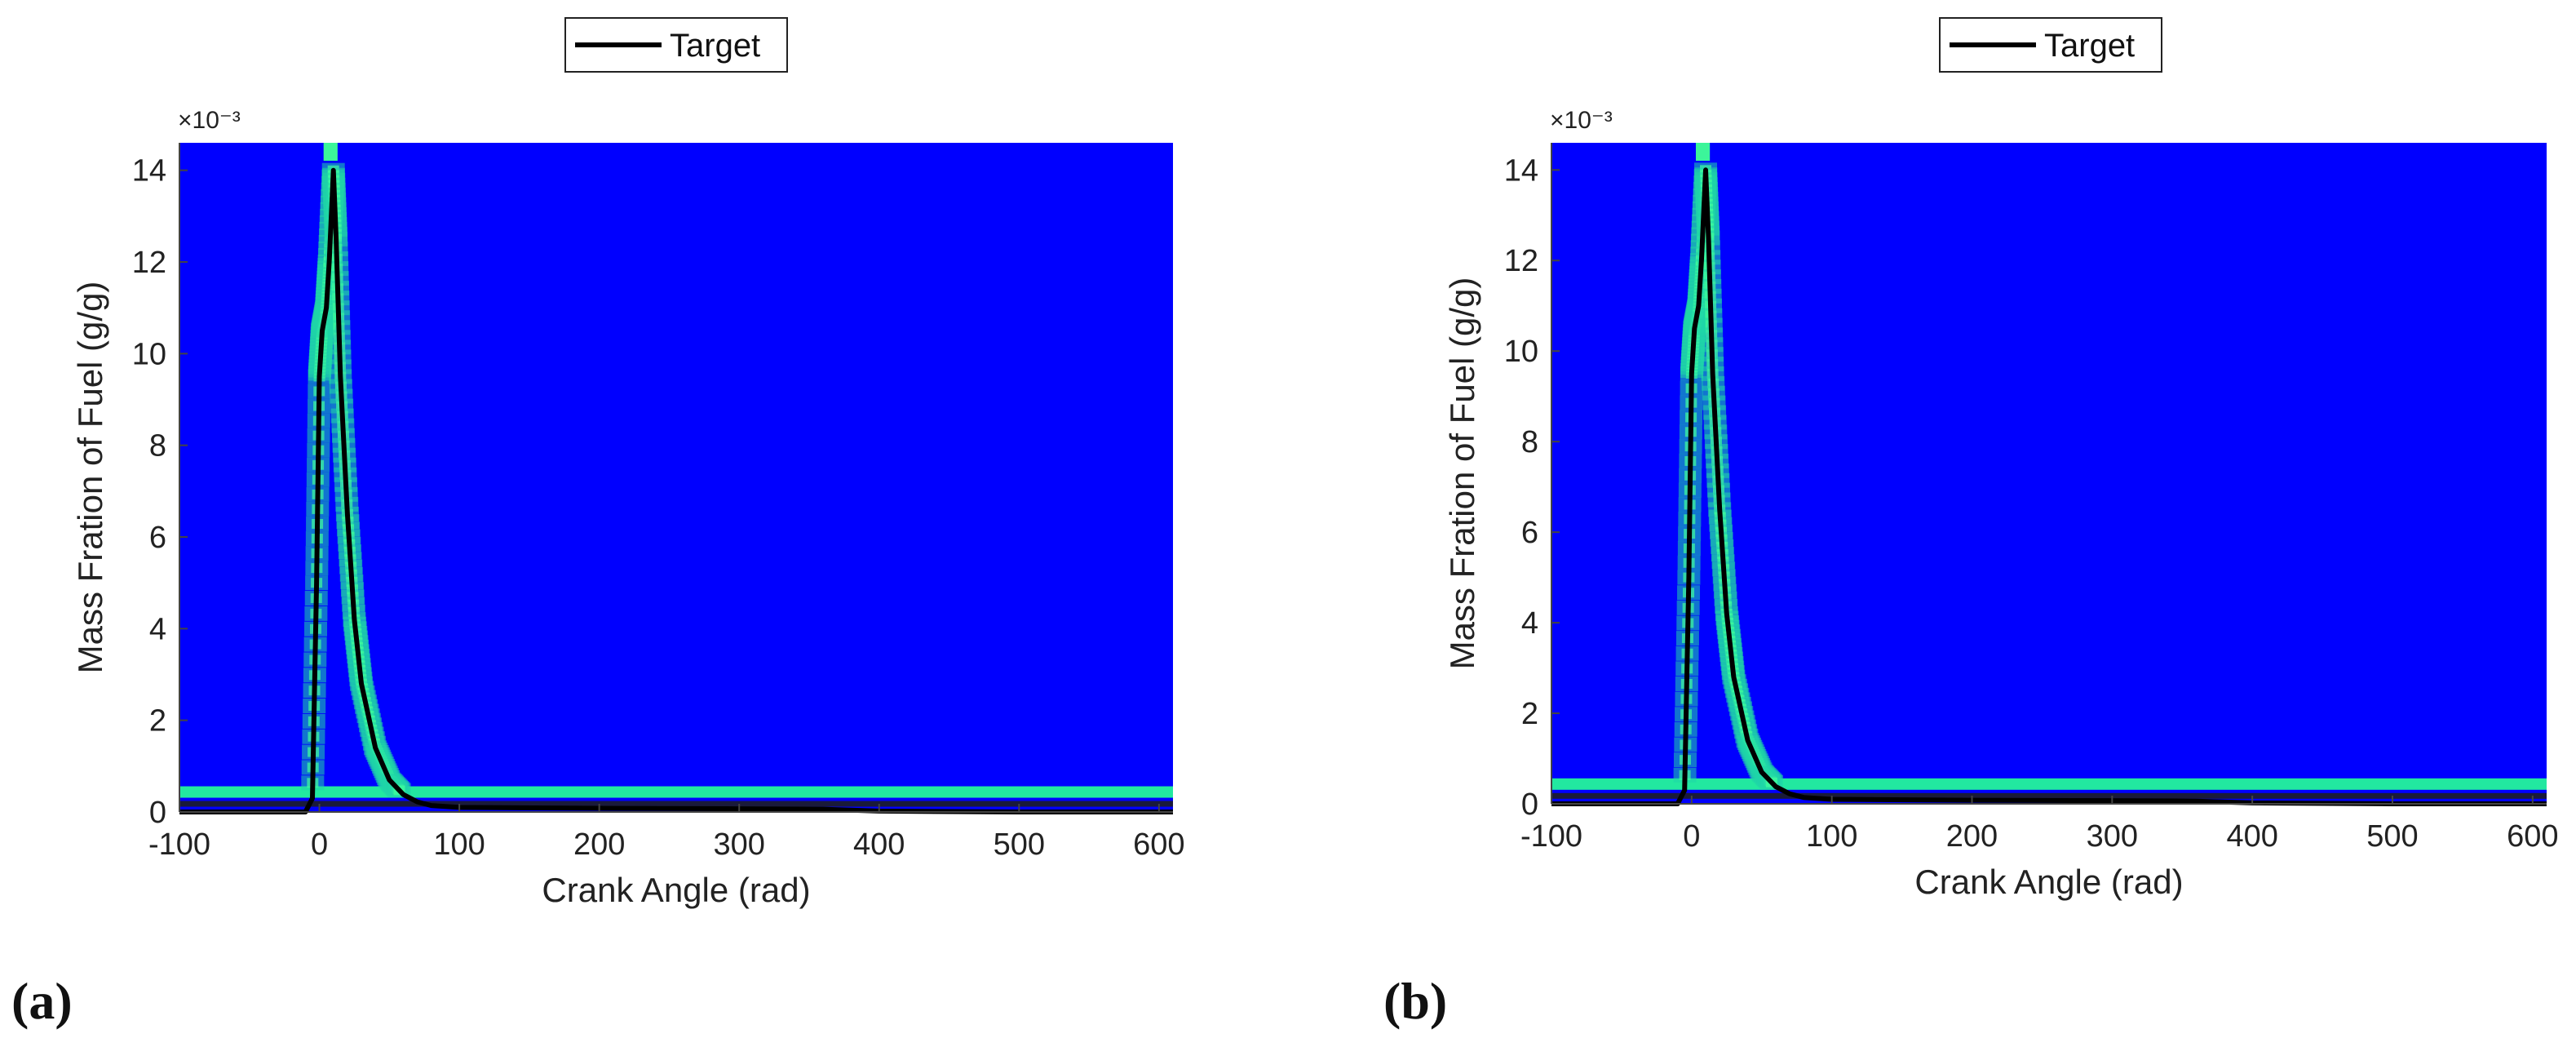 This screenshot has width=2576, height=1047. What do you see at coordinates (42, 1001) in the screenshot?
I see `panel-label: (a)` at bounding box center [42, 1001].